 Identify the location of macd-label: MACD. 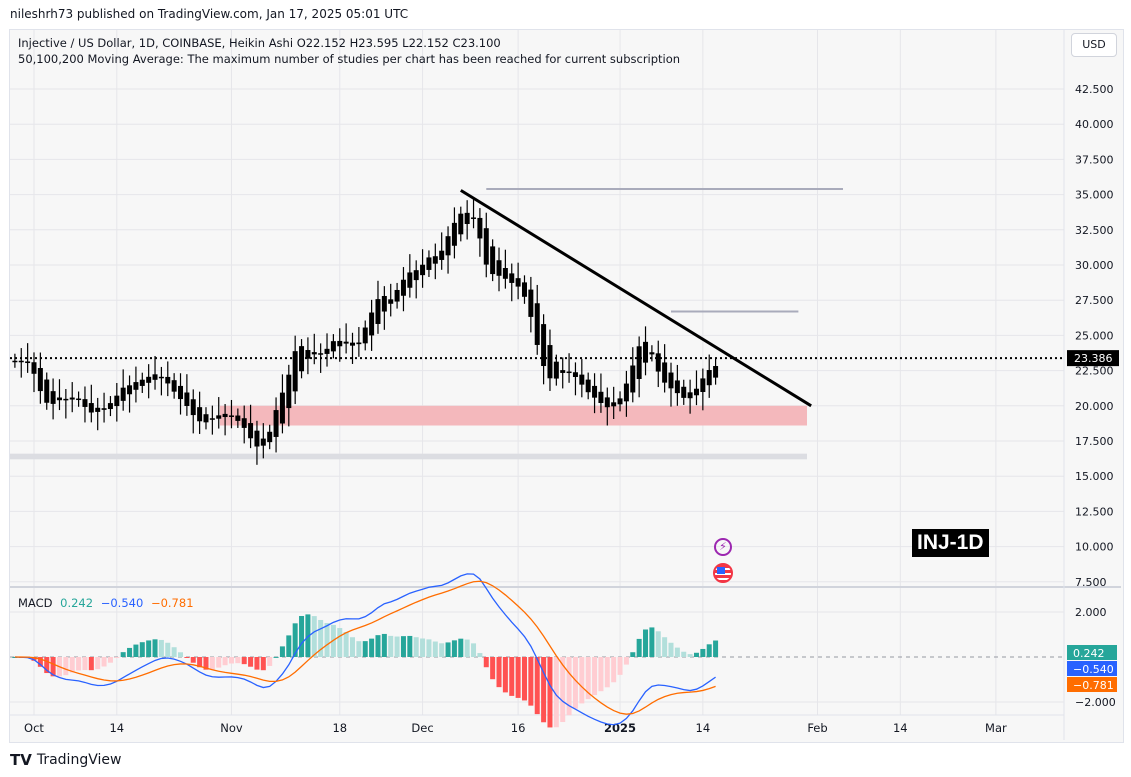
(35, 603).